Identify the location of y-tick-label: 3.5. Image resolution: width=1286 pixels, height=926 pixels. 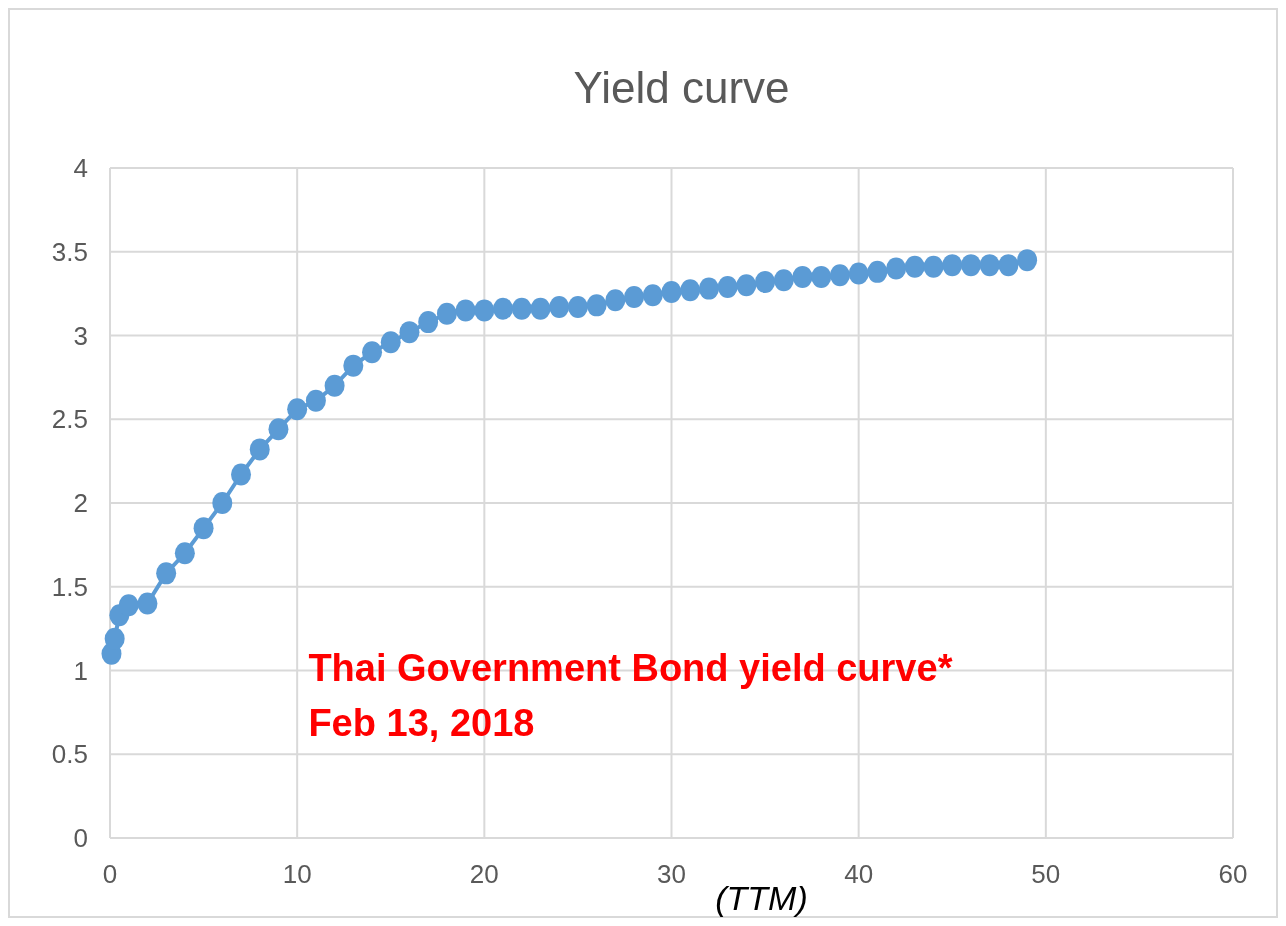
(69, 251).